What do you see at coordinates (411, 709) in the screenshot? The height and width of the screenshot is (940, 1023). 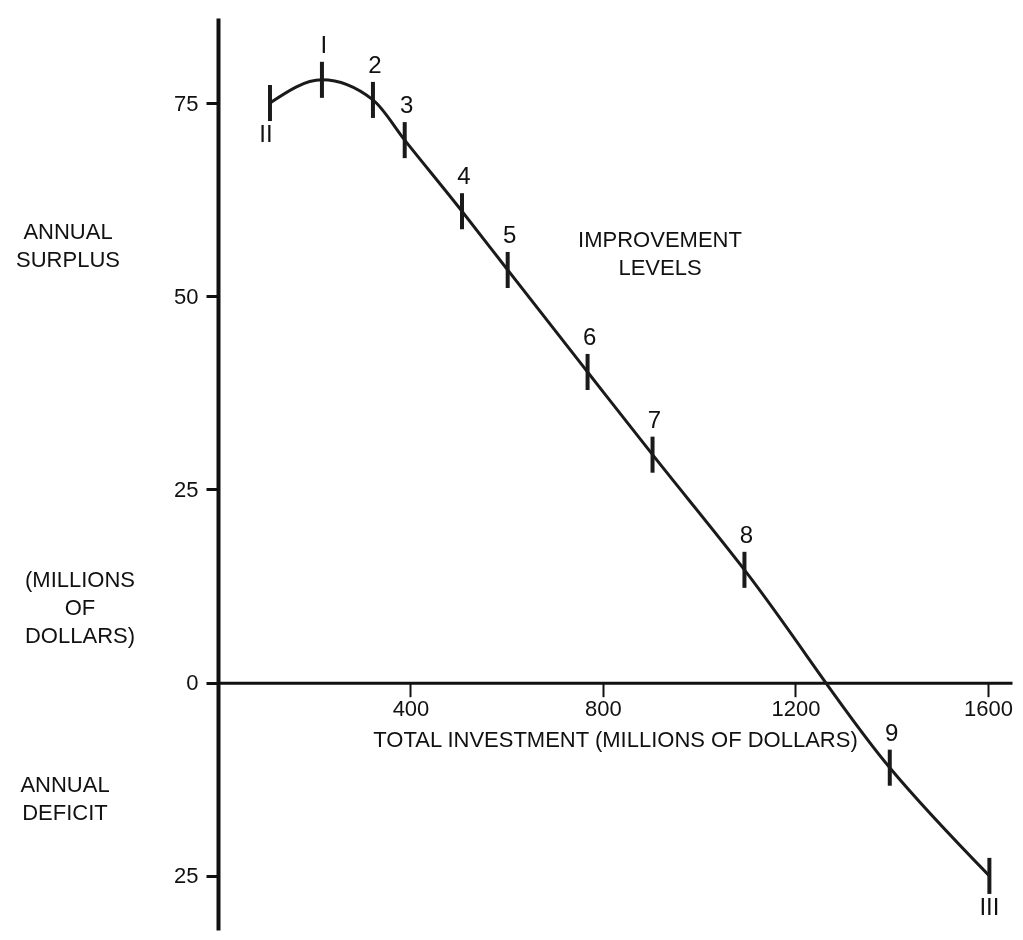 I see `x-tick-label: 400` at bounding box center [411, 709].